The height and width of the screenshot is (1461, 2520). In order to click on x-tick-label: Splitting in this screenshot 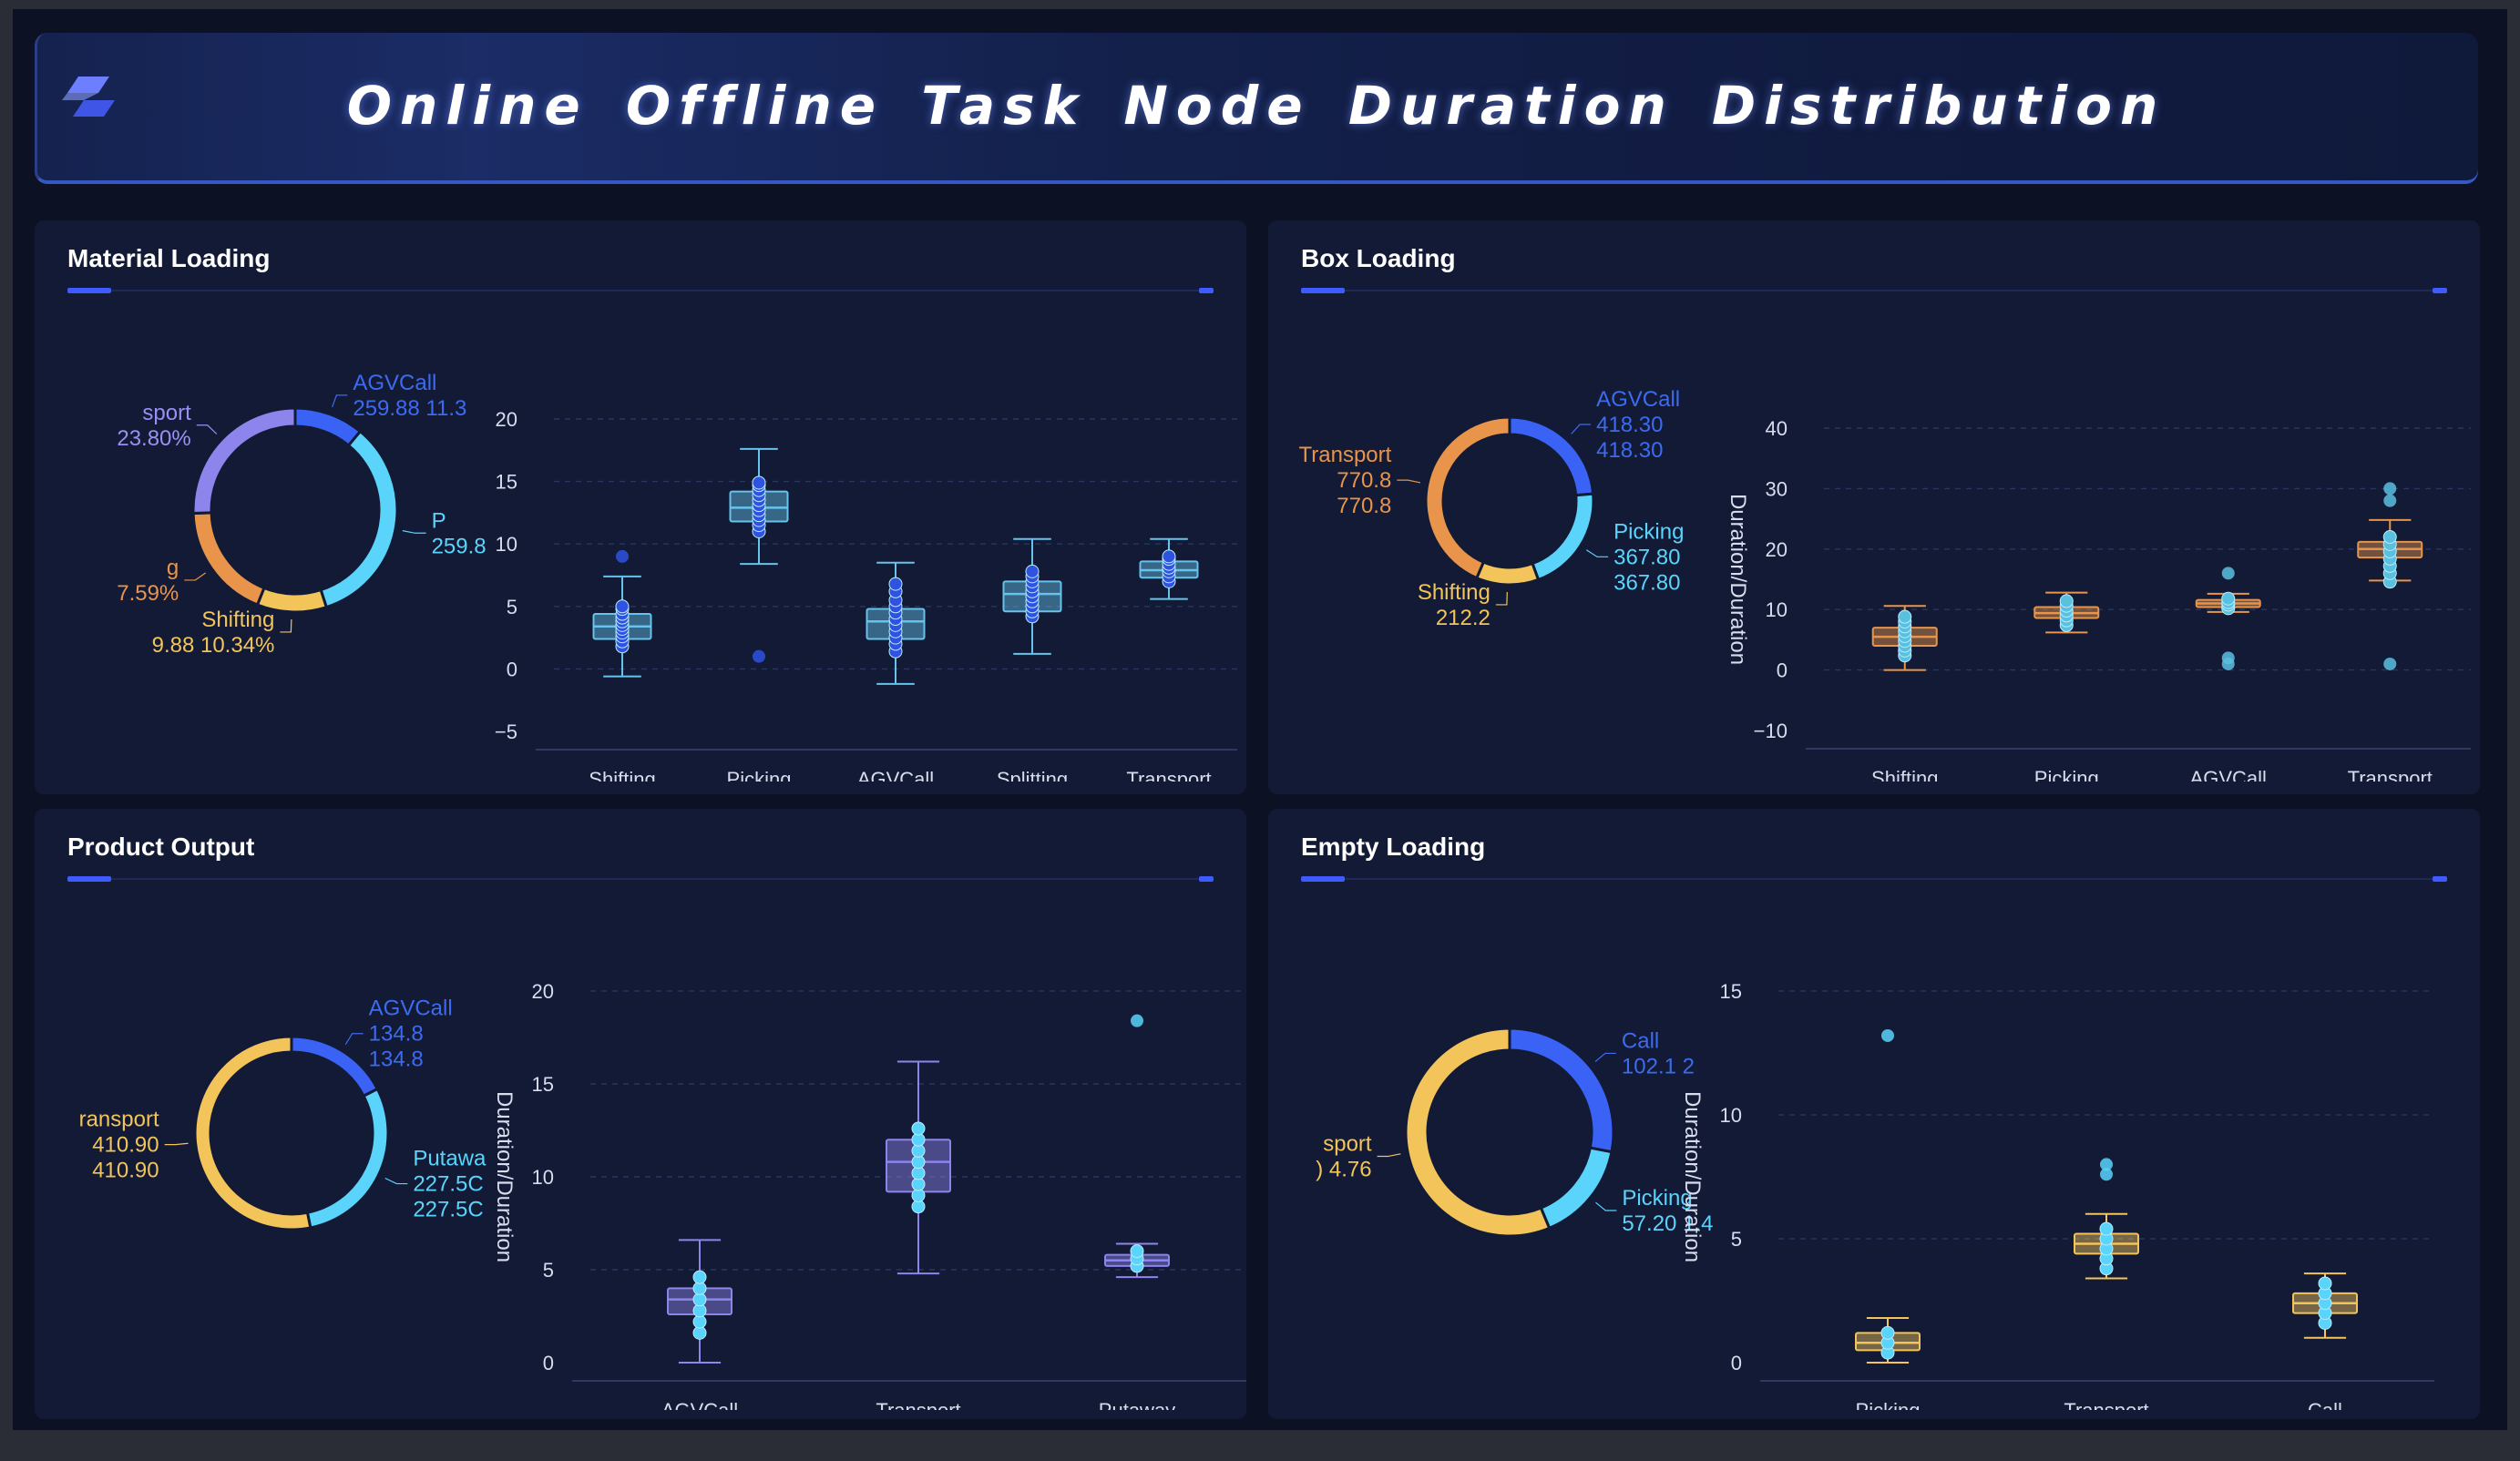, I will do `click(1032, 775)`.